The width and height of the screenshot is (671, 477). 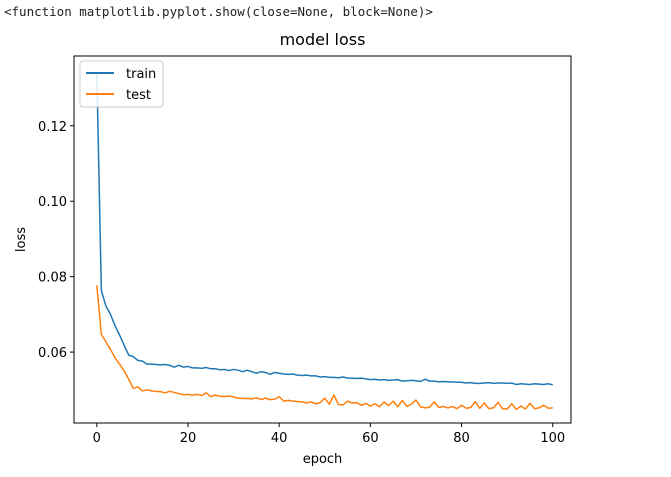 I want to click on x-tick-label: 60, so click(x=370, y=438).